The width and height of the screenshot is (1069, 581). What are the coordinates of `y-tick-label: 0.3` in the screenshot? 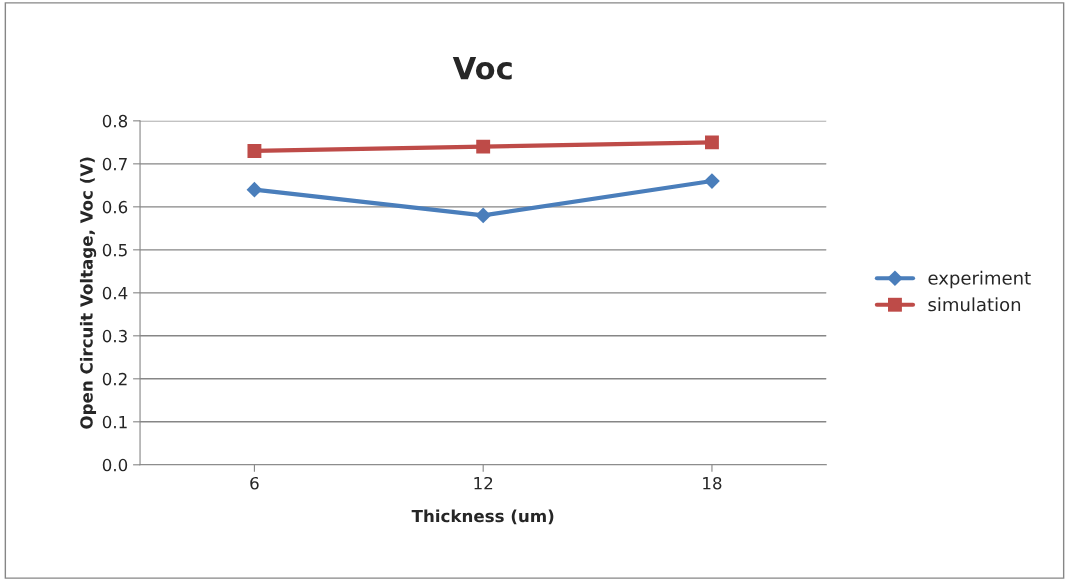 It's located at (114, 336).